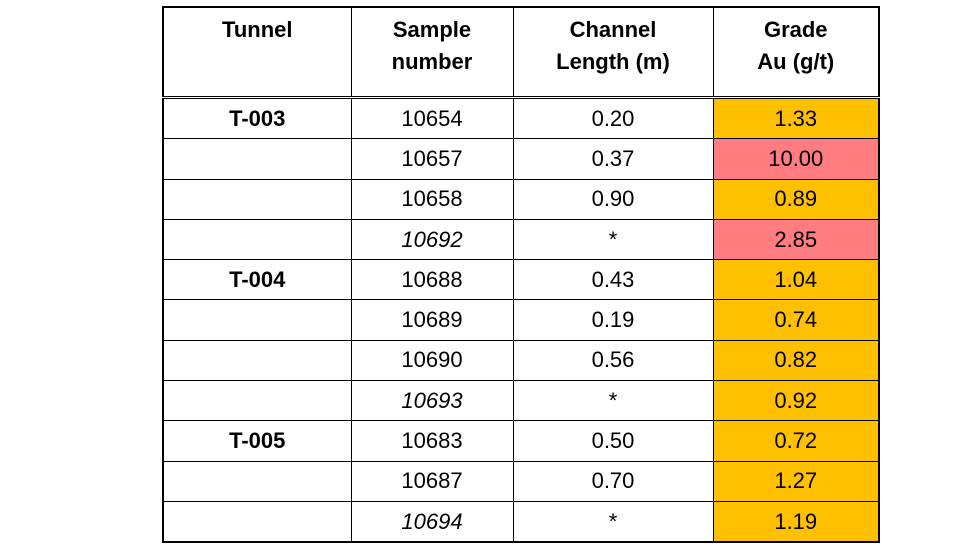  I want to click on table-row: 10689 0.19 0.74, so click(521, 320).